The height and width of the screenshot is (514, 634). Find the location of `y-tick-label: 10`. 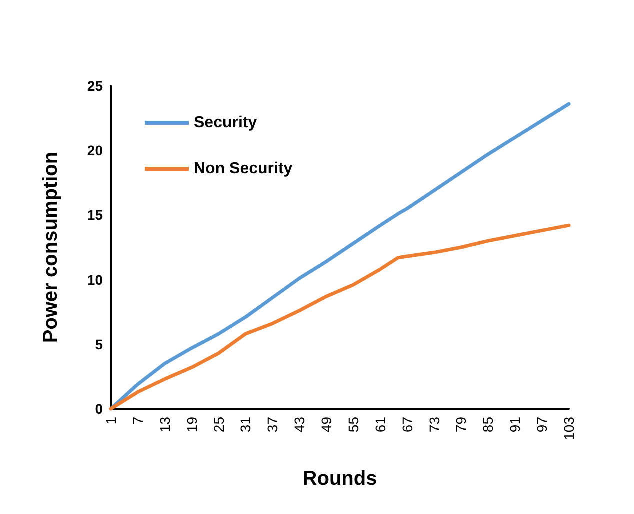

y-tick-label: 10 is located at coordinates (95, 280).